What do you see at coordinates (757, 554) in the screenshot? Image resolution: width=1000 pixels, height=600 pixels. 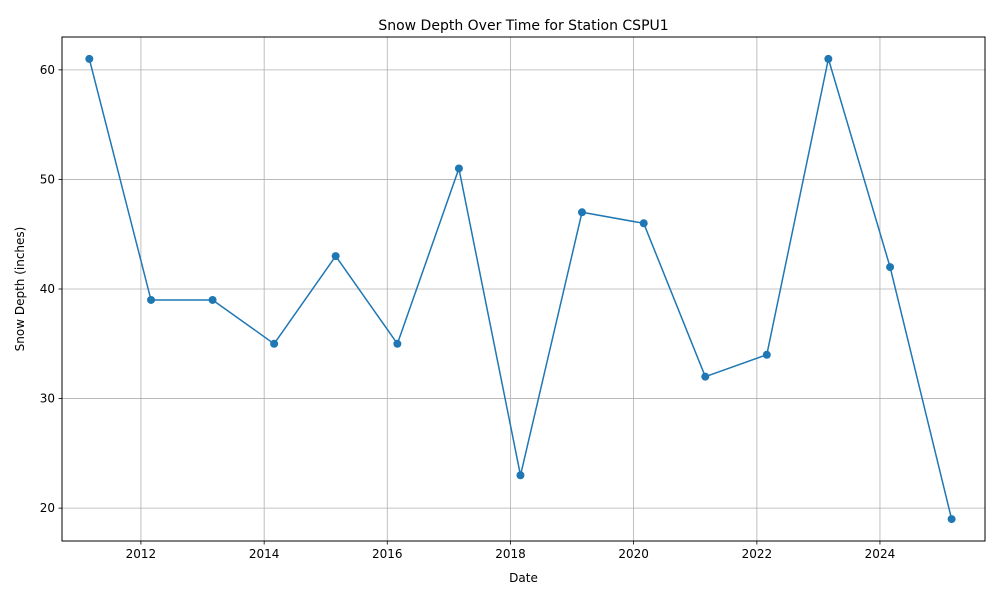 I see `x-tick-label: 2022` at bounding box center [757, 554].